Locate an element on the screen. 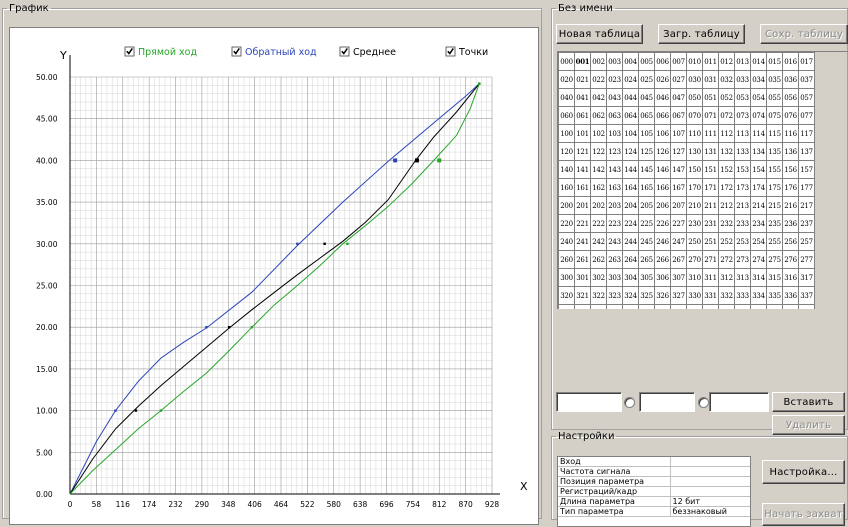 The image size is (848, 527). code-cell: 251 is located at coordinates (710, 241).